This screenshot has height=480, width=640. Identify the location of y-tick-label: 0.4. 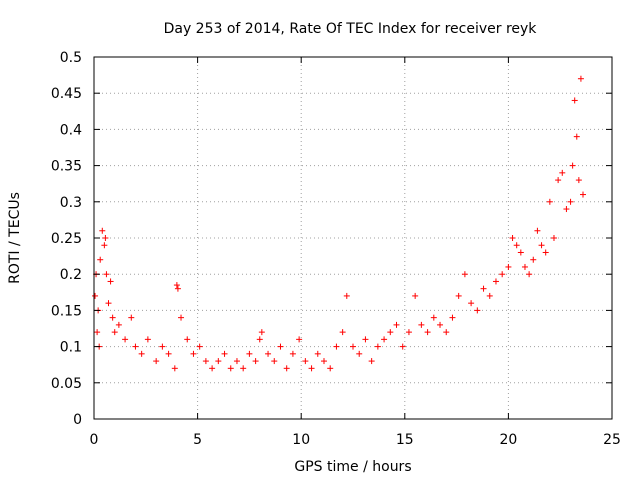
(71, 130).